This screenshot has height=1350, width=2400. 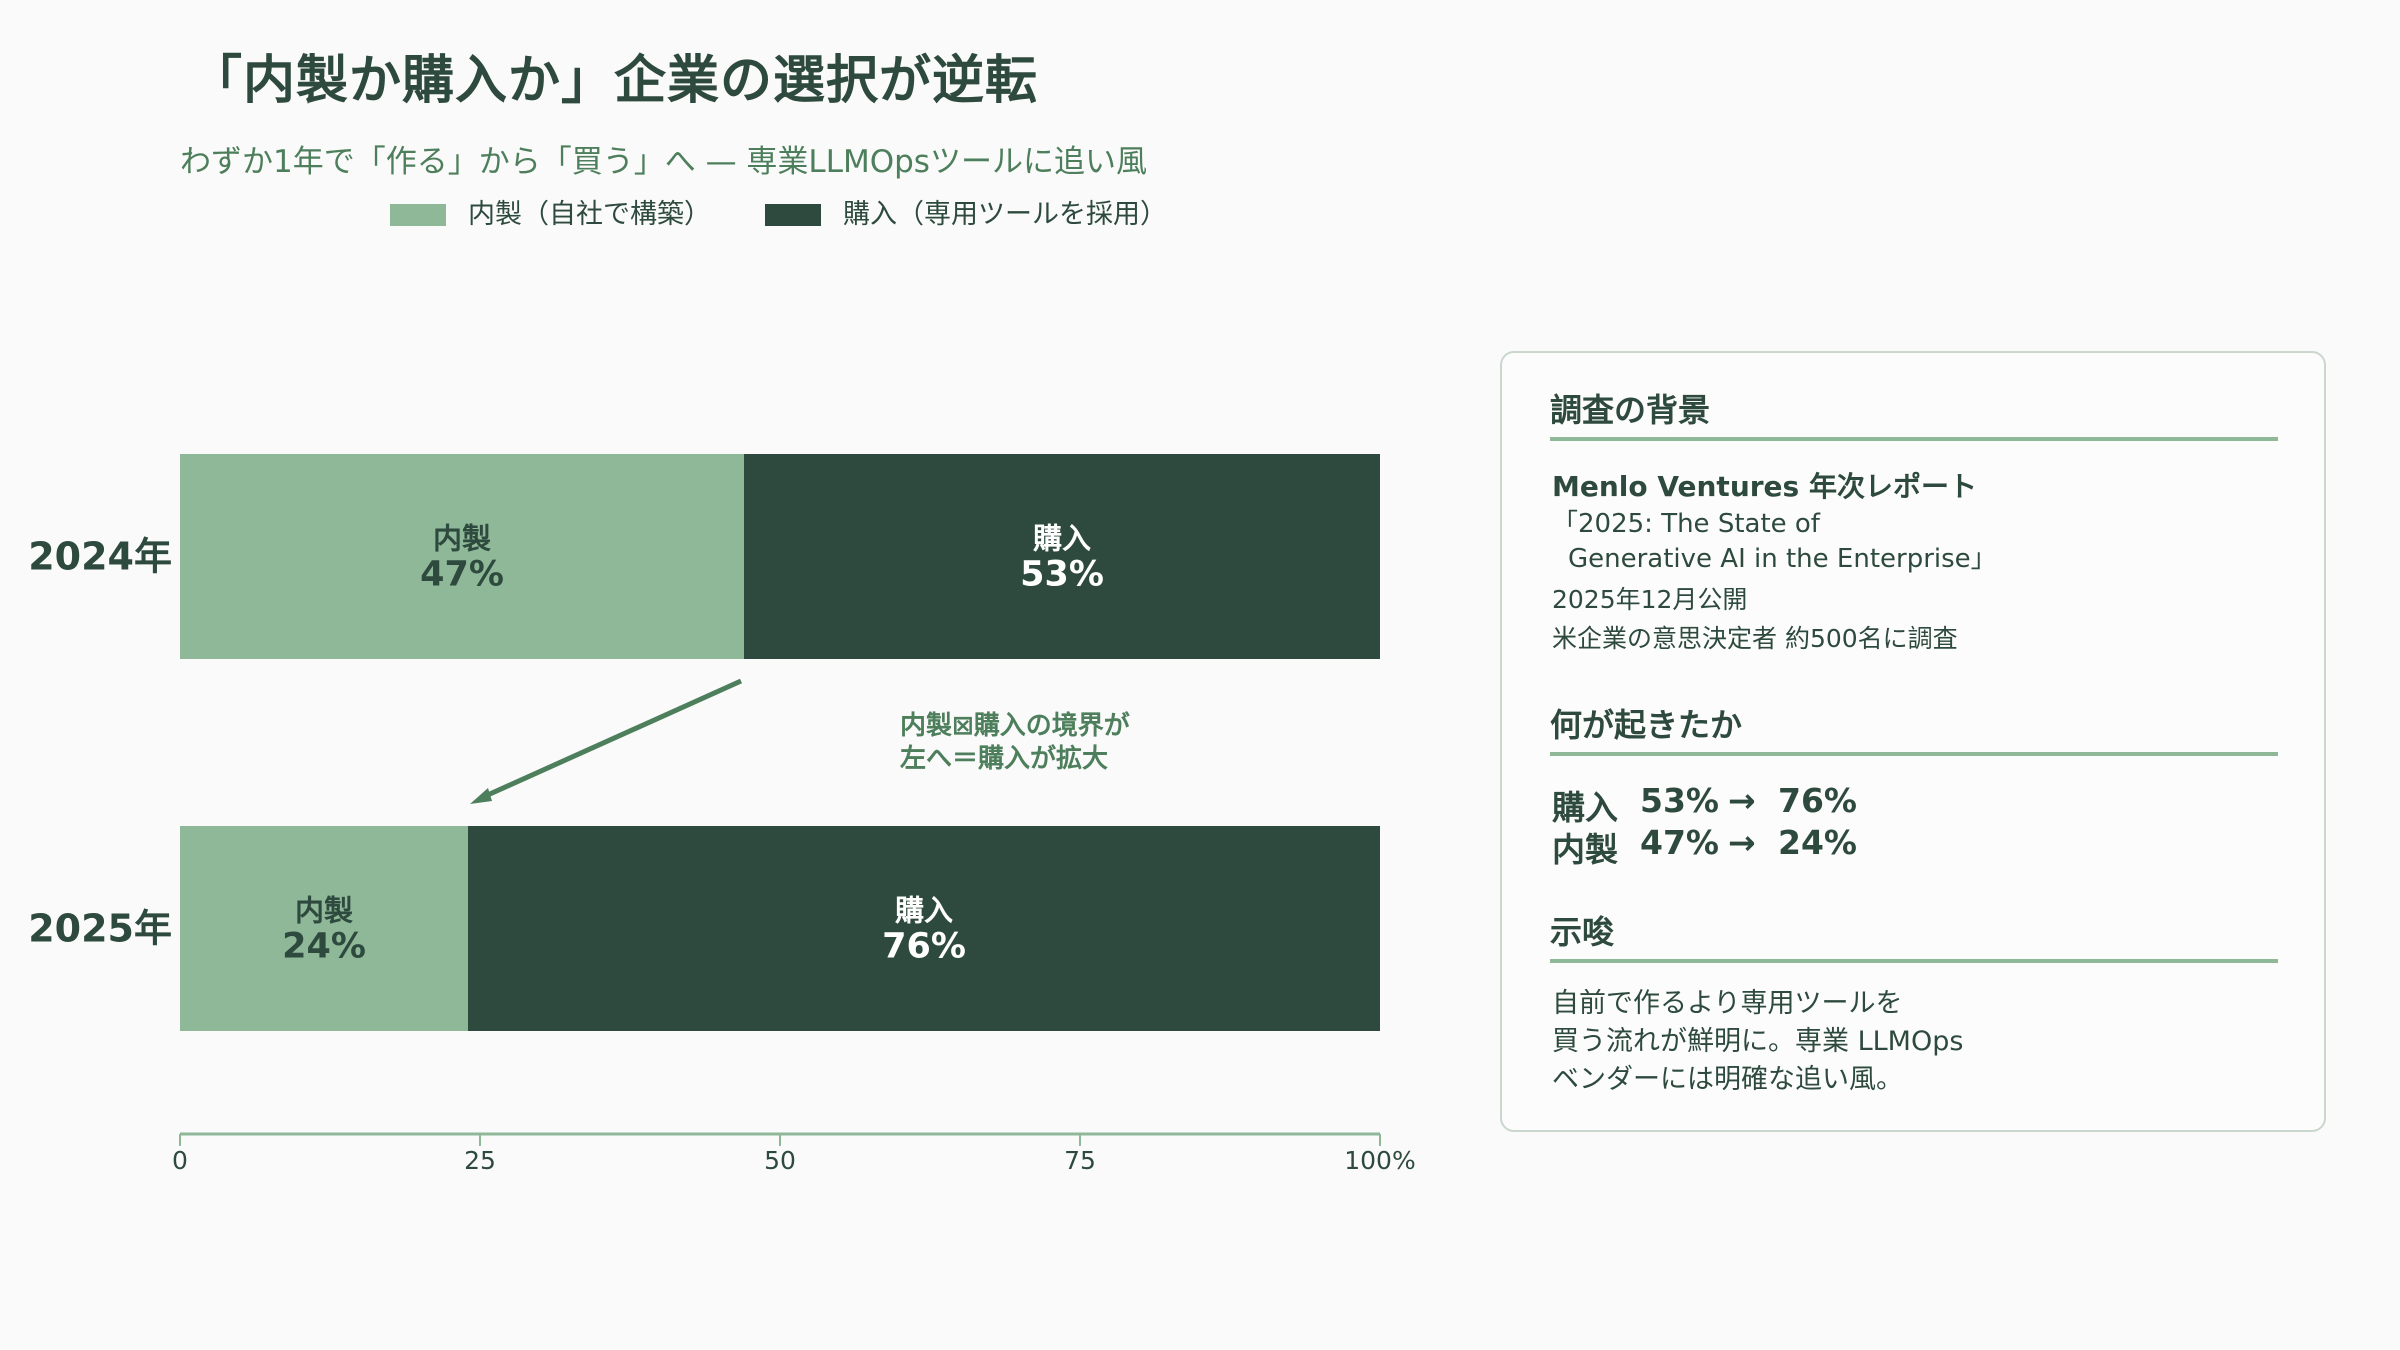 I want to click on shift-arrow-head, so click(x=481, y=796).